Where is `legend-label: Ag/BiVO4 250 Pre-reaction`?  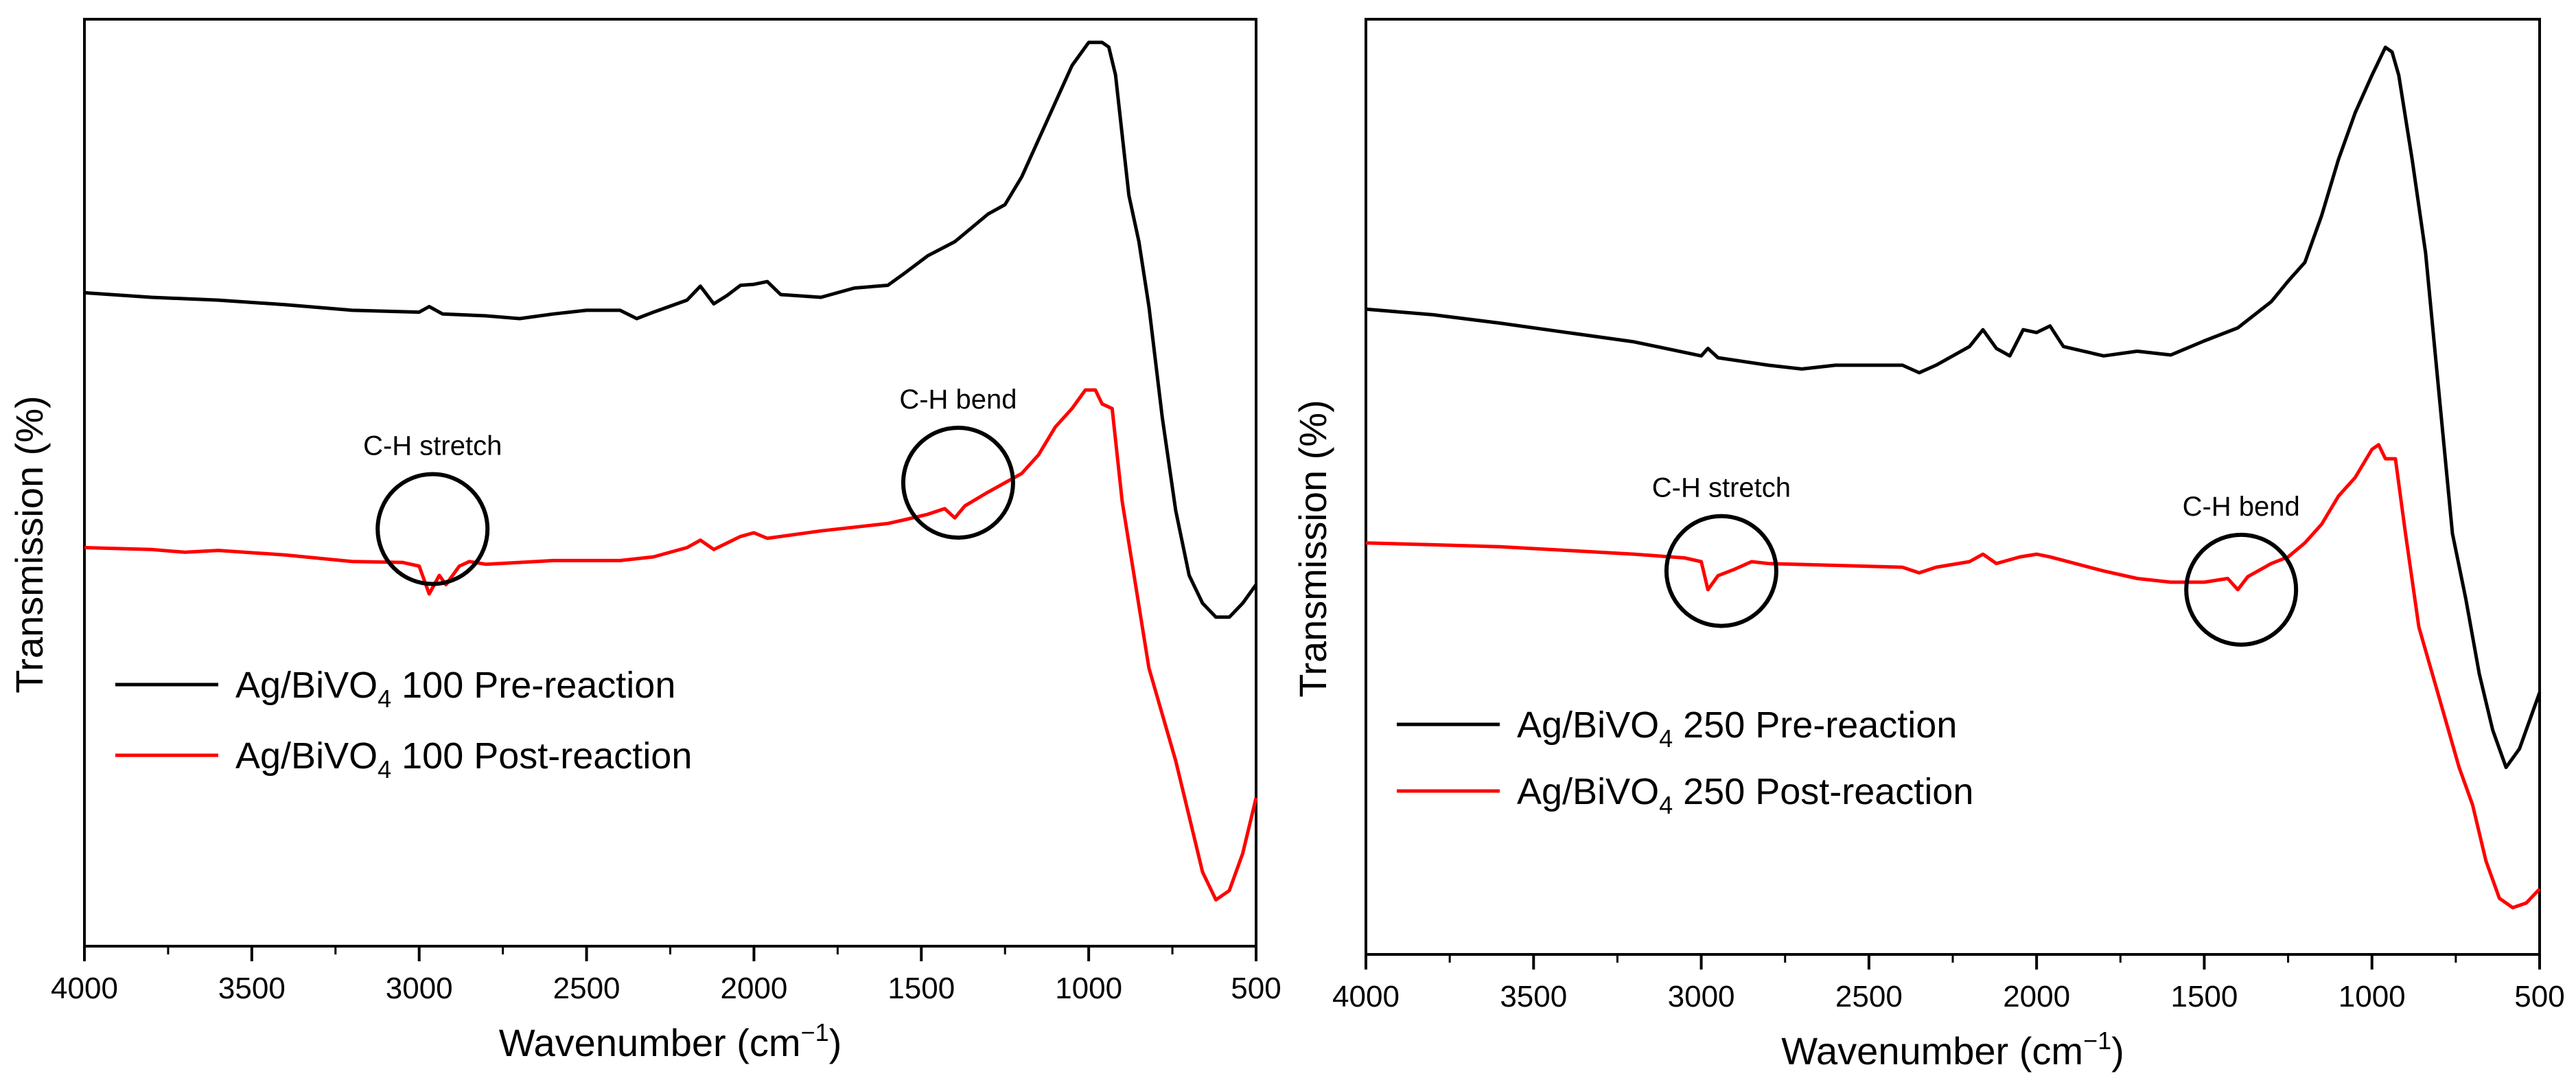
legend-label: Ag/BiVO4 250 Pre-reaction is located at coordinates (1737, 728).